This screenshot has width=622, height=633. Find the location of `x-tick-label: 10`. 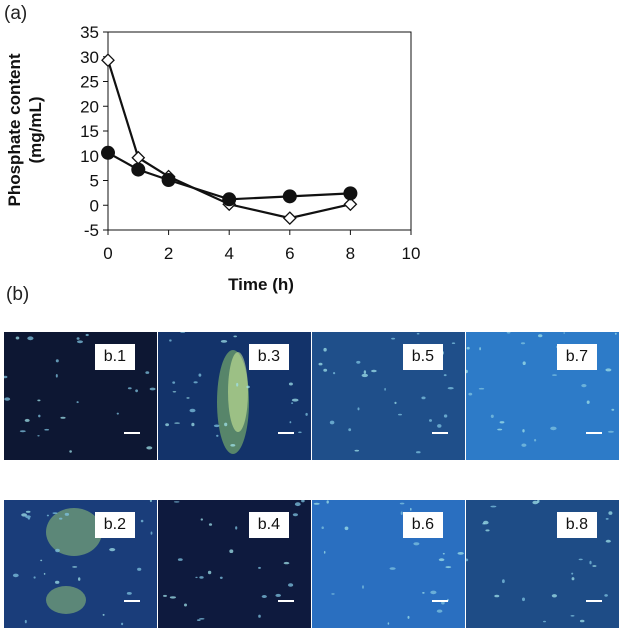

x-tick-label: 10 is located at coordinates (411, 253).